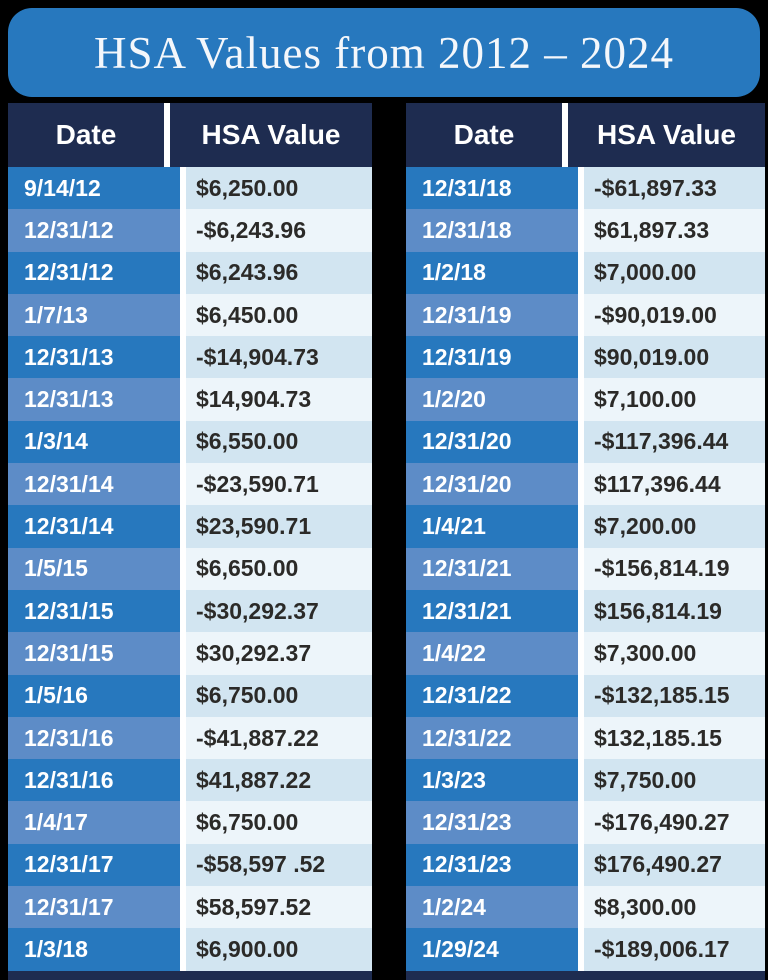 The image size is (768, 980). I want to click on date-cell: 12/31/23, so click(492, 865).